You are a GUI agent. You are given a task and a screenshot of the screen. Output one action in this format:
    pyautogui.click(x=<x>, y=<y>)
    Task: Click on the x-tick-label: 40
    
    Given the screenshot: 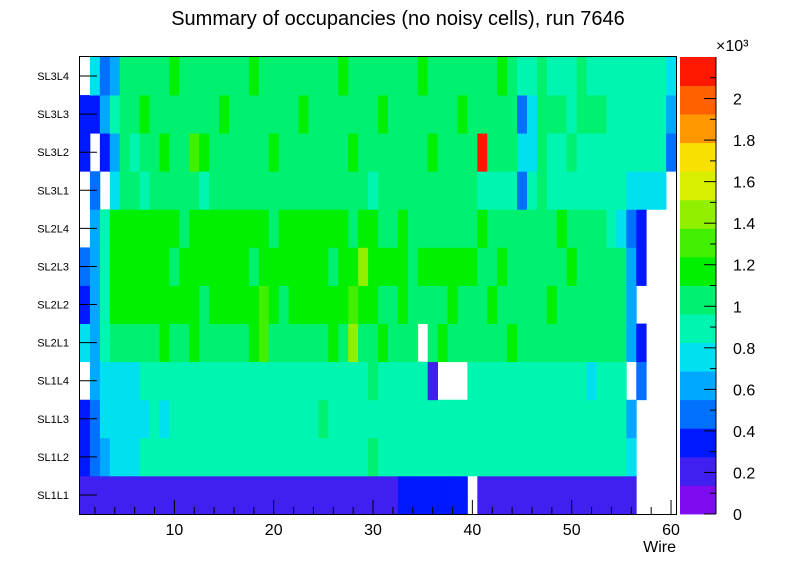 What is the action you would take?
    pyautogui.click(x=472, y=530)
    